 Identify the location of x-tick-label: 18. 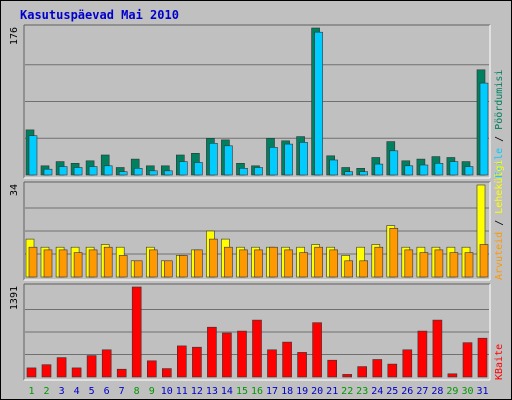
(287, 391).